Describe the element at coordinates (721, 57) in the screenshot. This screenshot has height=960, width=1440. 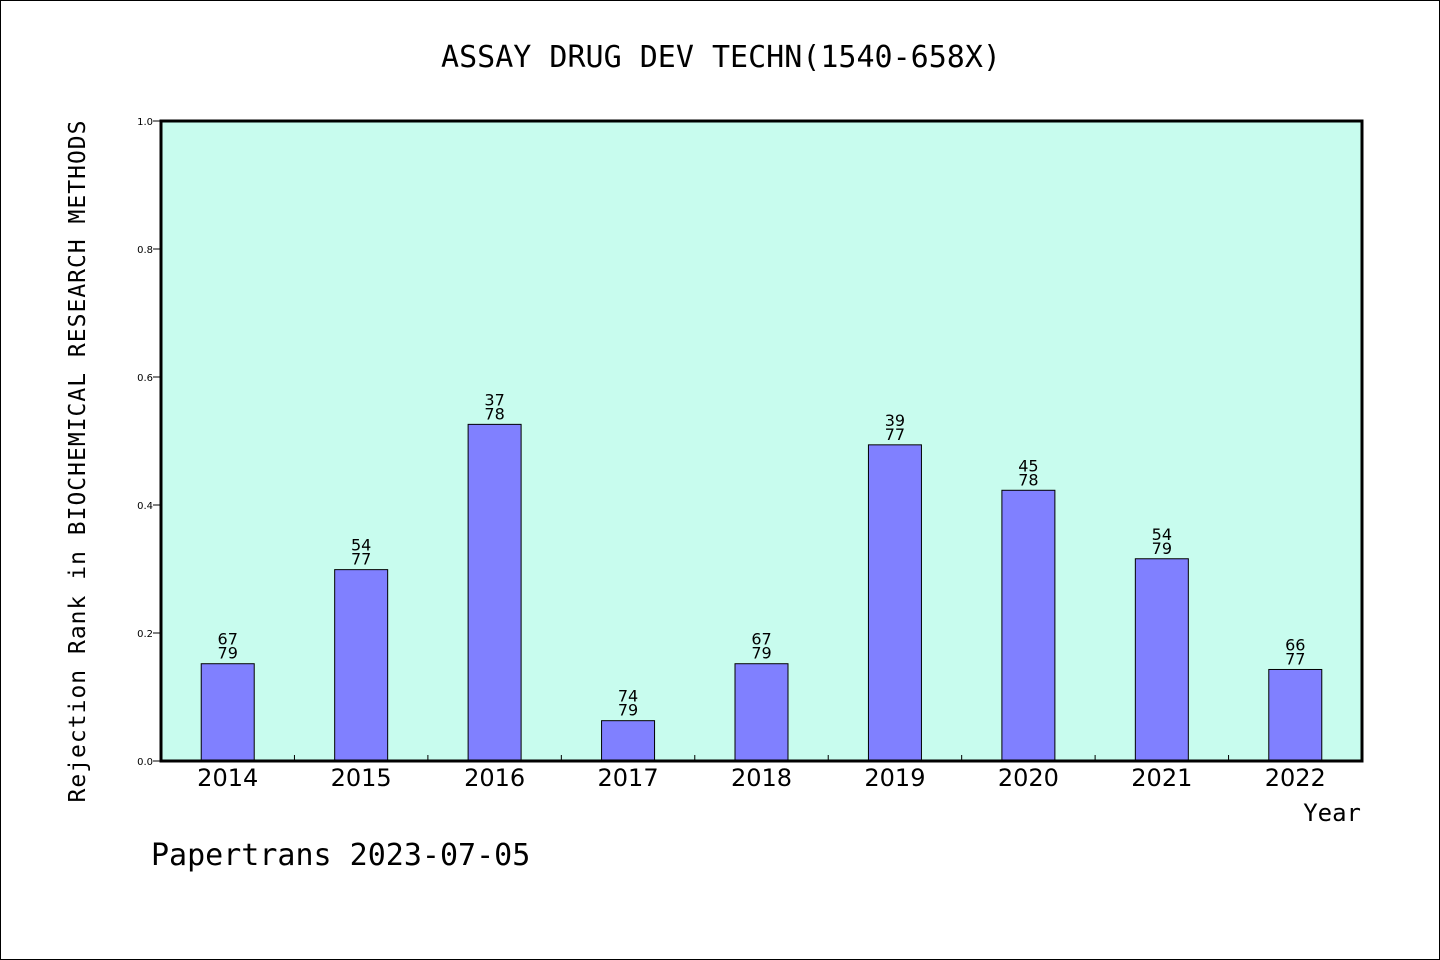
I see `chart-title: ASSAY DRUG DEV TECHN(1540-658X)` at that location.